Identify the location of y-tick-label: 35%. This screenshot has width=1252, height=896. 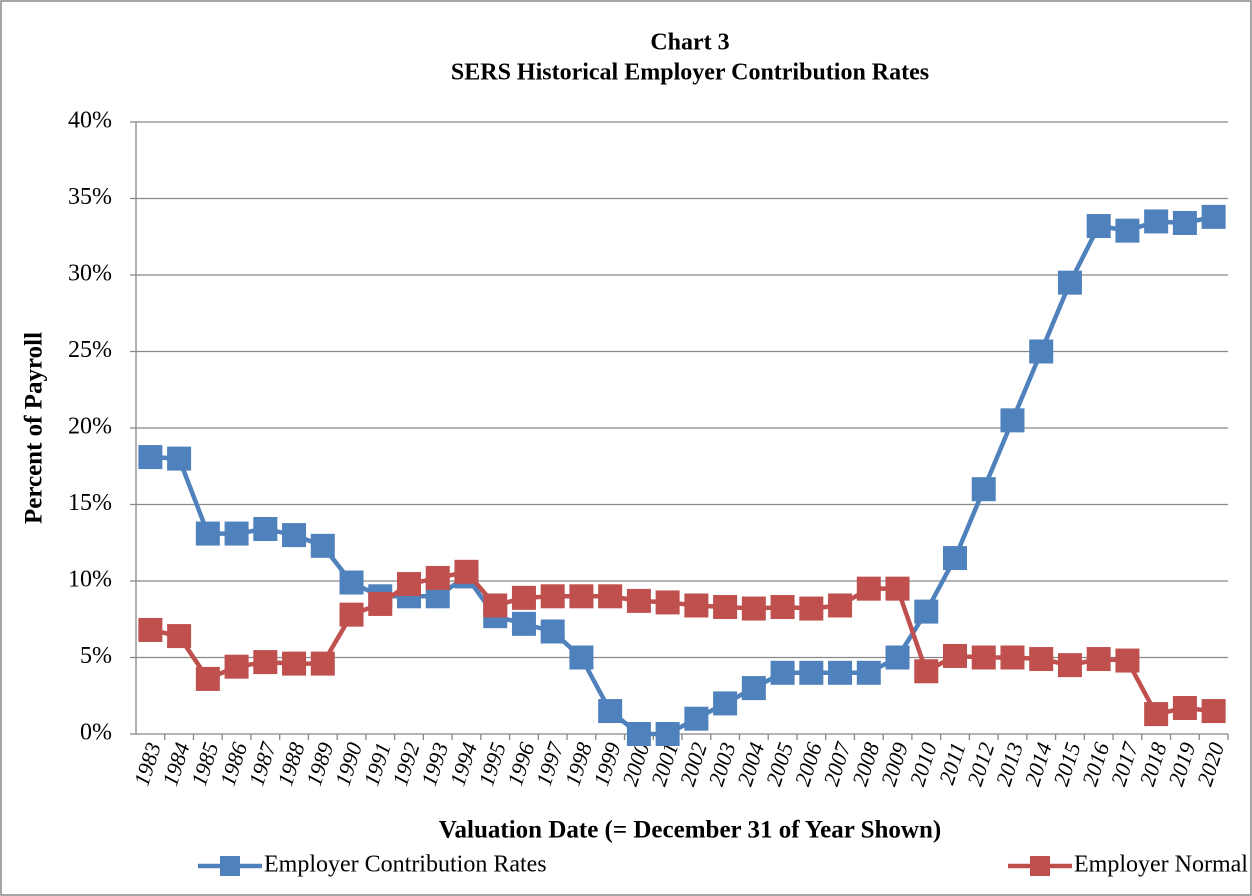
(90, 197).